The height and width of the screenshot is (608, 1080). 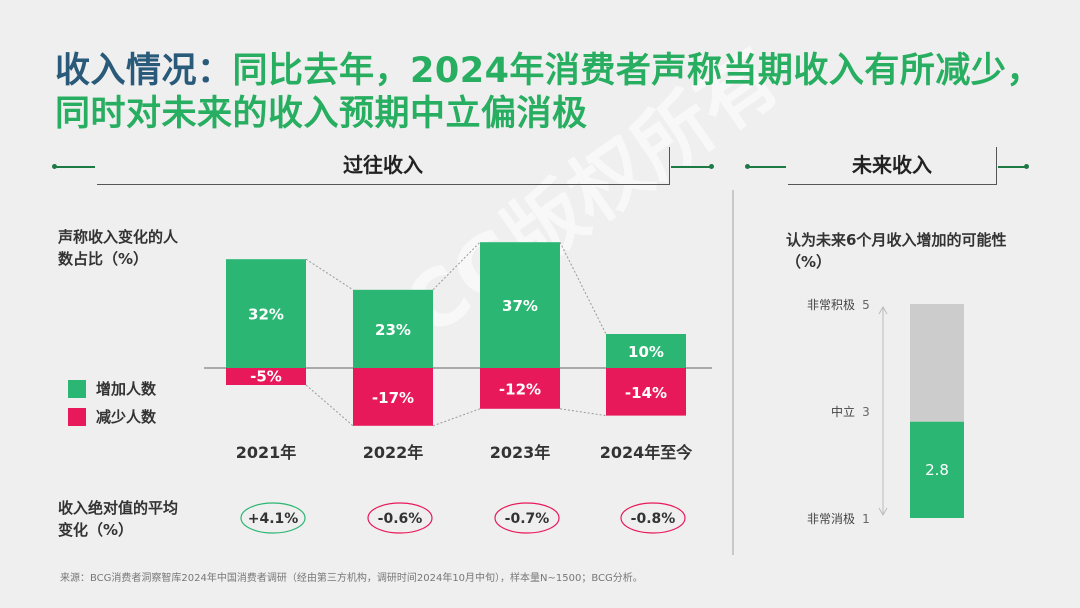 I want to click on category-label-0: 2021年, so click(x=266, y=452).